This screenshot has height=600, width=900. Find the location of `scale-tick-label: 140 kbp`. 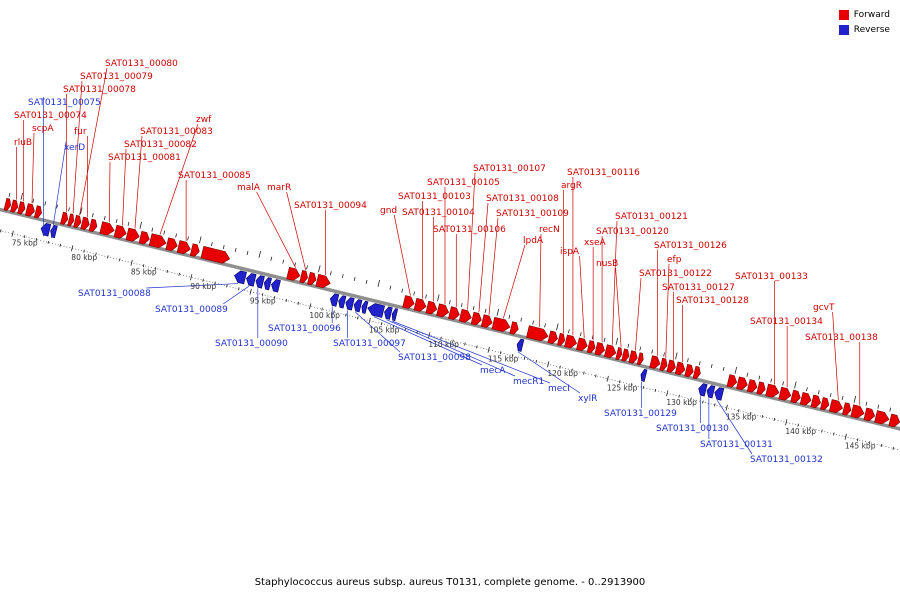

scale-tick-label: 140 kbp is located at coordinates (800, 431).